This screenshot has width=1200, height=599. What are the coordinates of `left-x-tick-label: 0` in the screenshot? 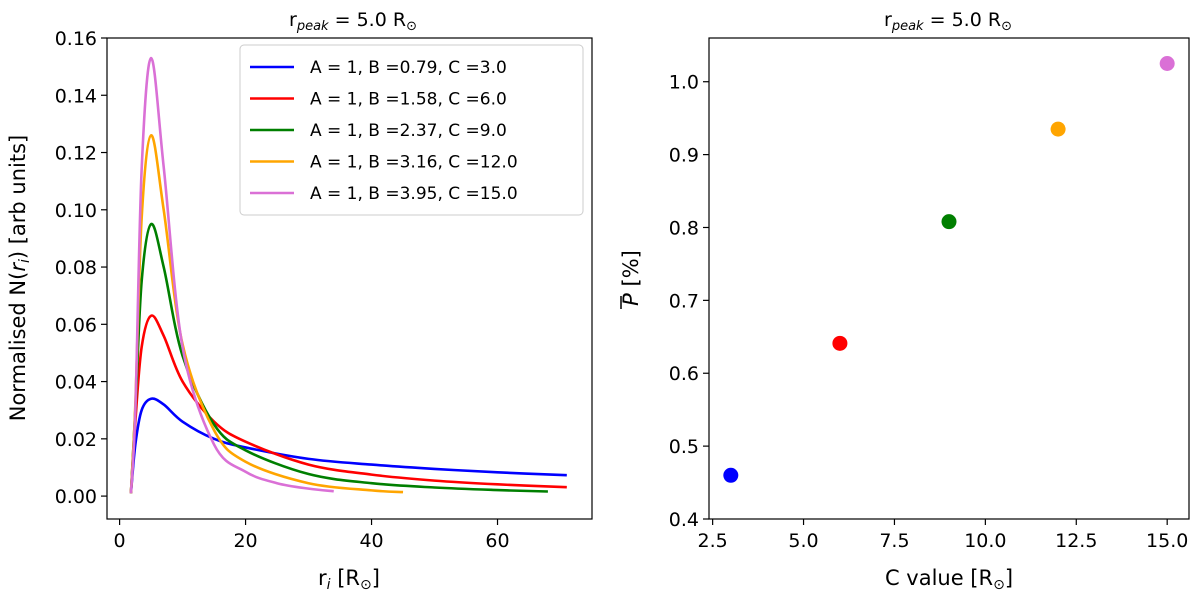 It's located at (120, 541).